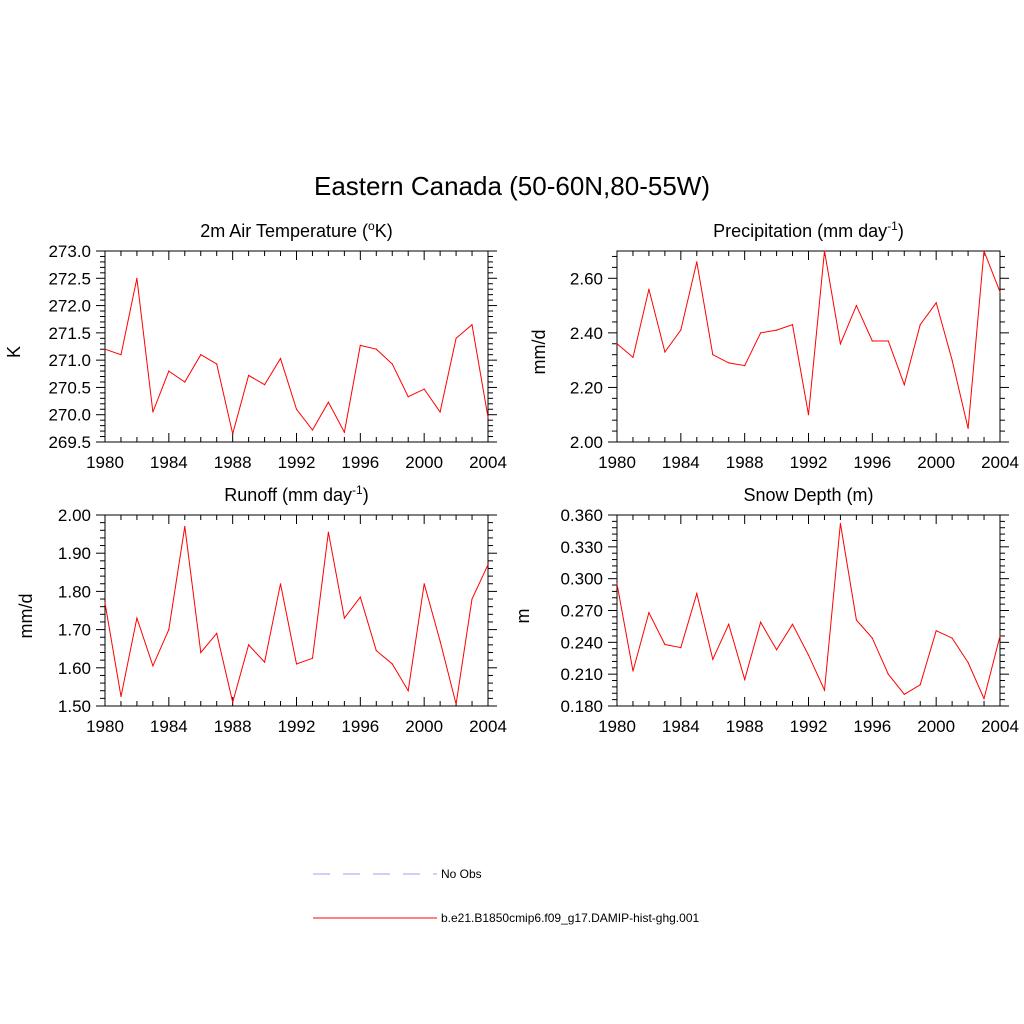 The height and width of the screenshot is (1024, 1024). Describe the element at coordinates (488, 726) in the screenshot. I see `x-tick-label-runoff: 2004` at that location.